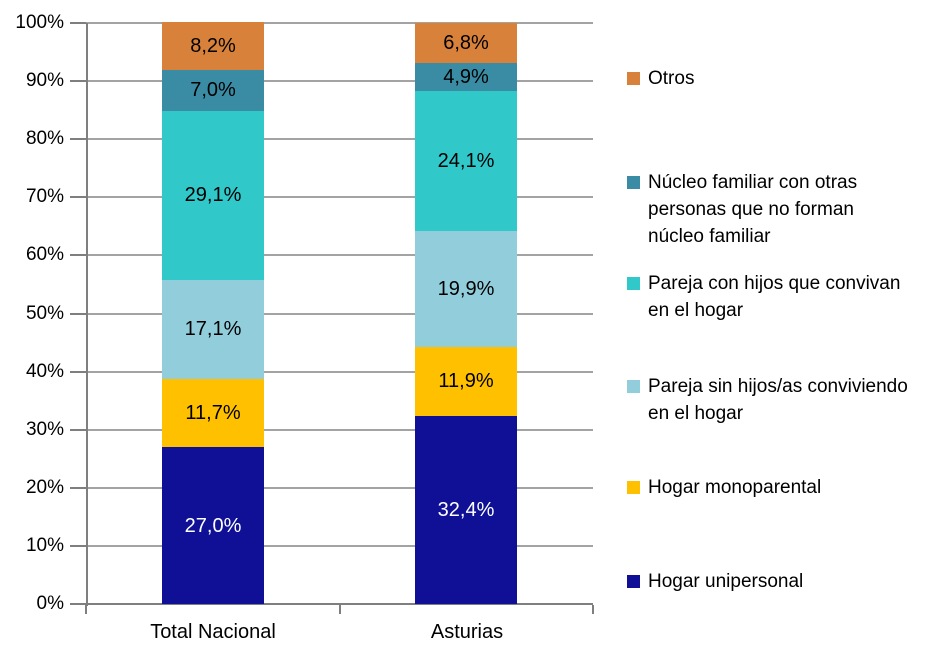 This screenshot has width=952, height=661. I want to click on bar-data-label: 8,2%, so click(213, 46).